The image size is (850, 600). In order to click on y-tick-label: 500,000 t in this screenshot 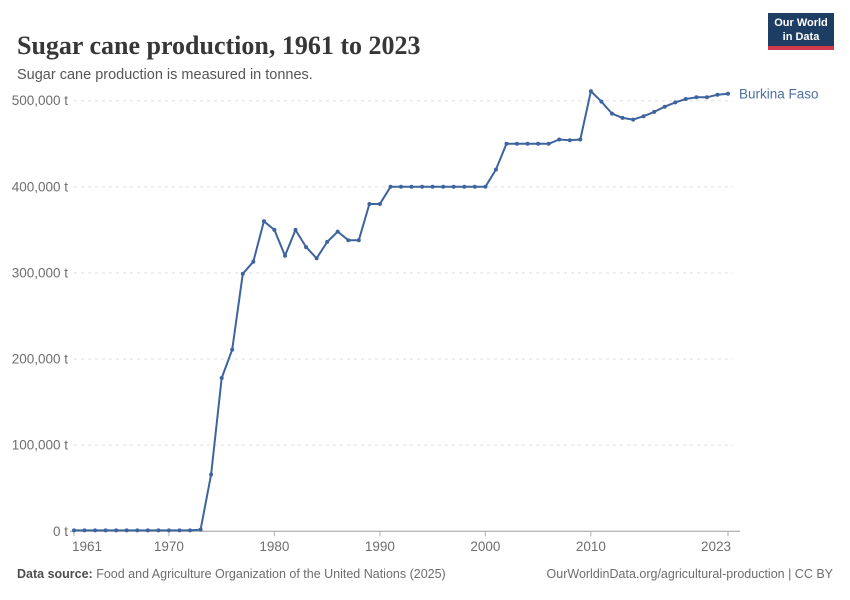, I will do `click(40, 100)`.